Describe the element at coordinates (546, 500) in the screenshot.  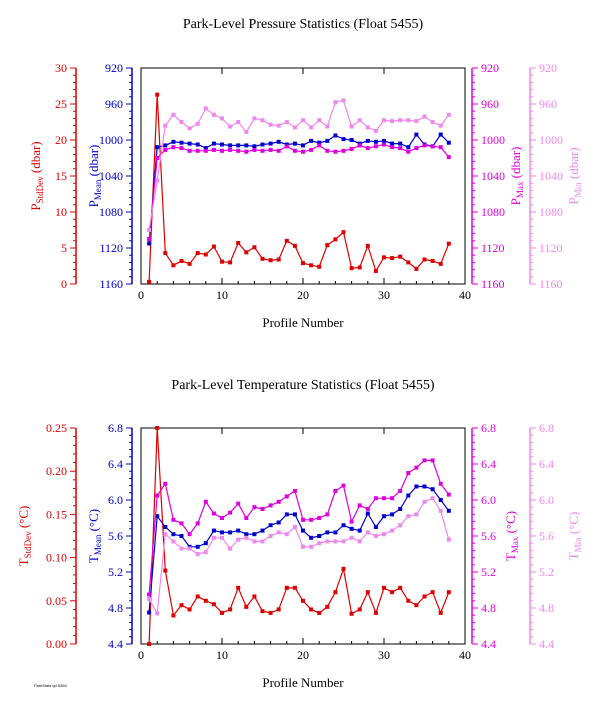
I see `temperature-right2-tick-label: 6.0` at that location.